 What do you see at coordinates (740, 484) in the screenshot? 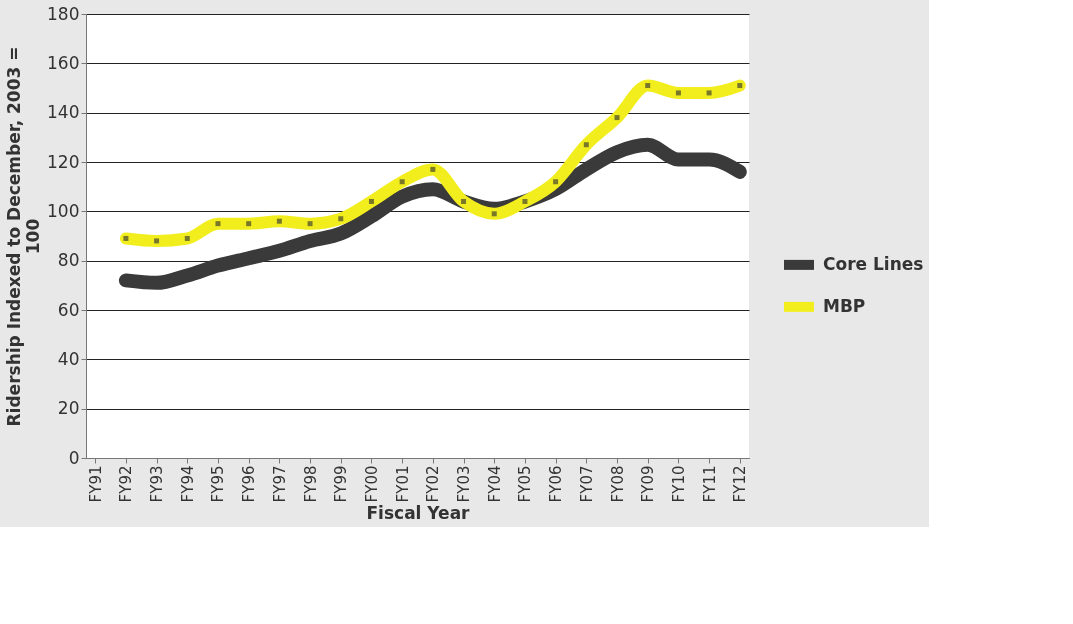
I see `x-tick-label: FY12` at bounding box center [740, 484].